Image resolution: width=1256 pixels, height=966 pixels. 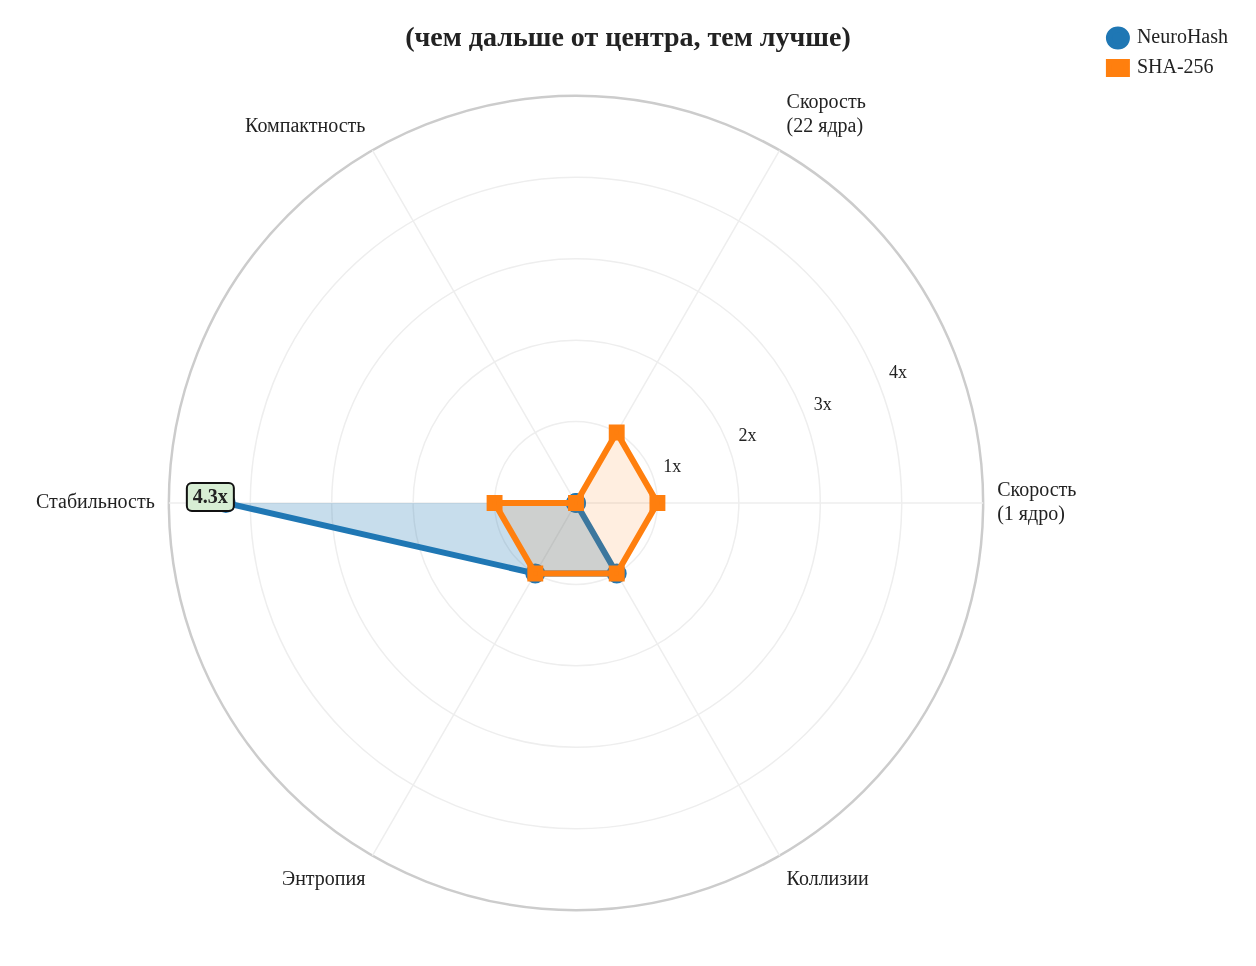 I want to click on legend-label: SHA-256, so click(x=1175, y=66).